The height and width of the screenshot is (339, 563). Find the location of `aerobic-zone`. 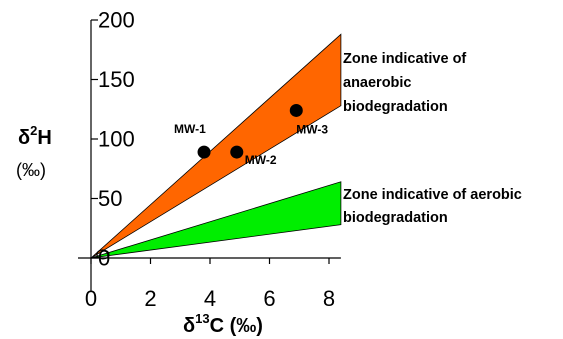

aerobic-zone is located at coordinates (216, 220).